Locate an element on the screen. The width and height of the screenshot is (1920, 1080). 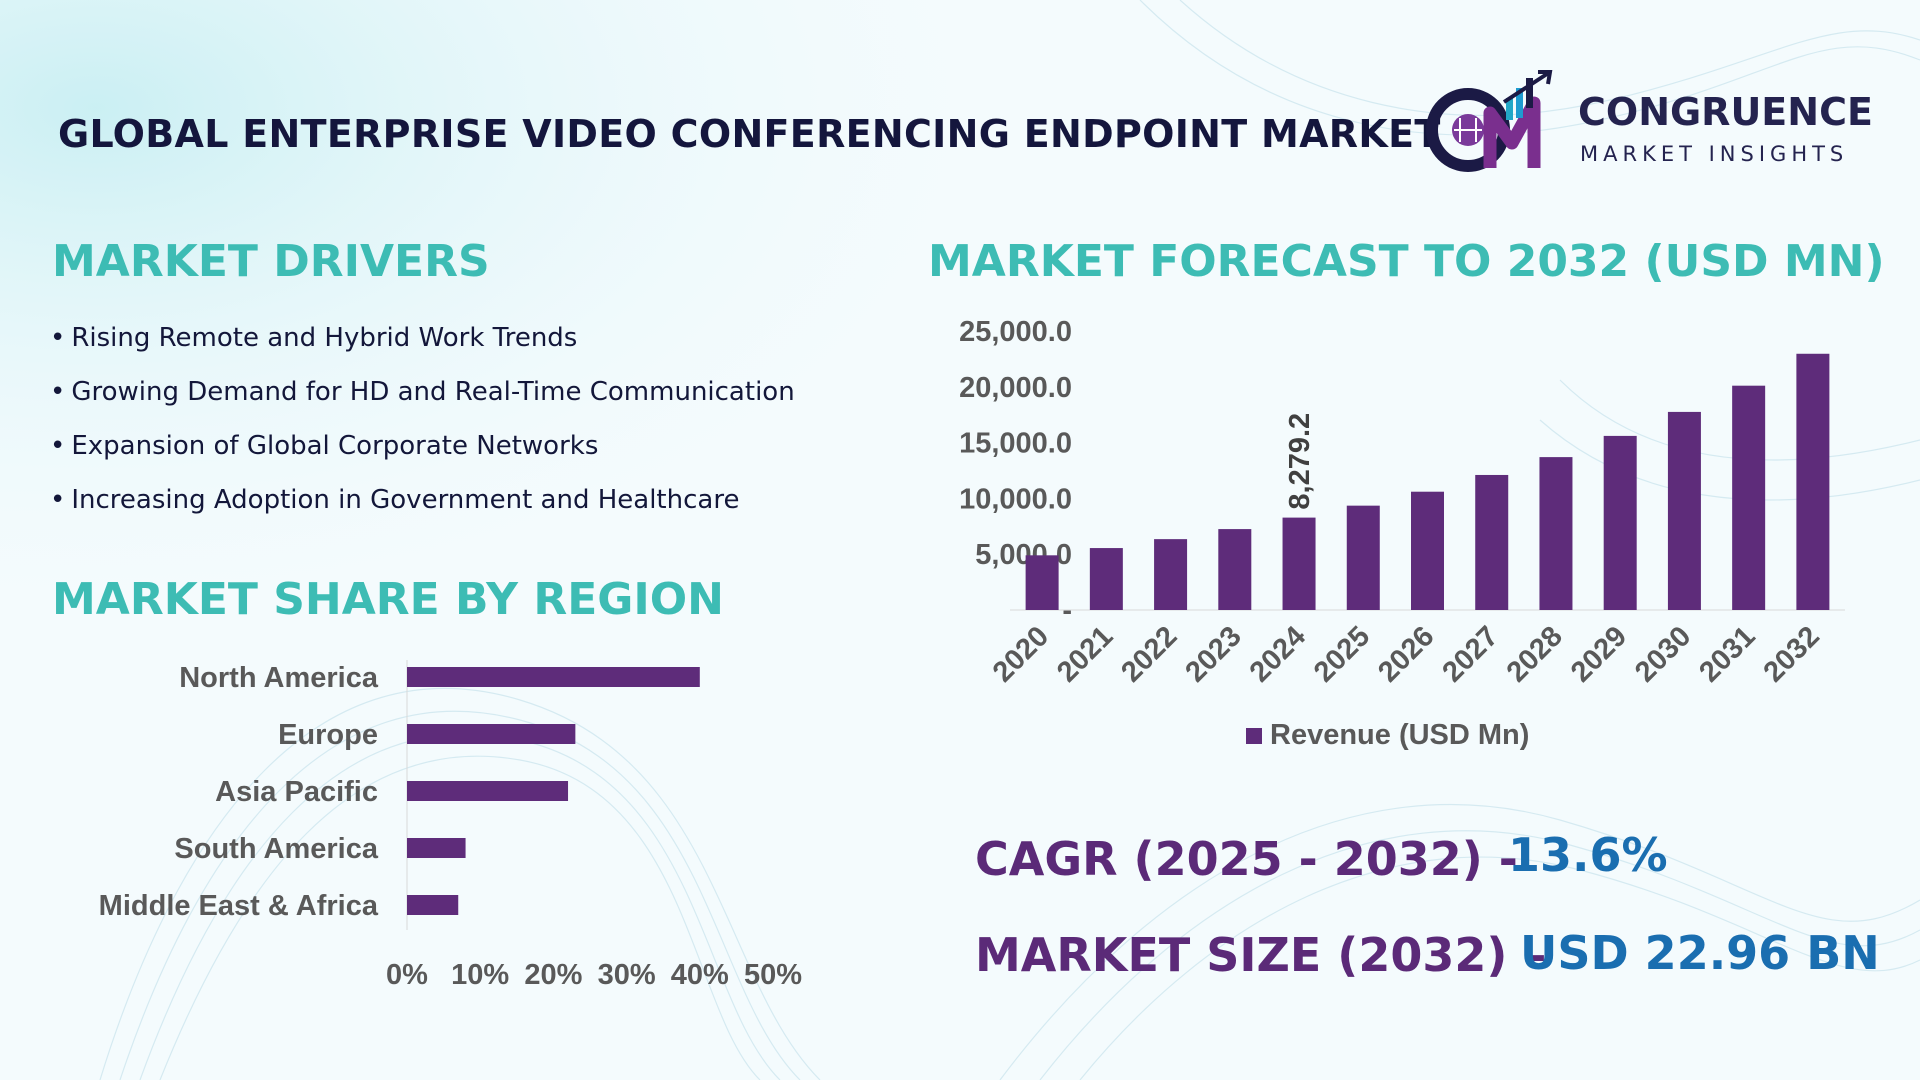
logo-tagline: MARKET INSIGHTS is located at coordinates (1714, 154).